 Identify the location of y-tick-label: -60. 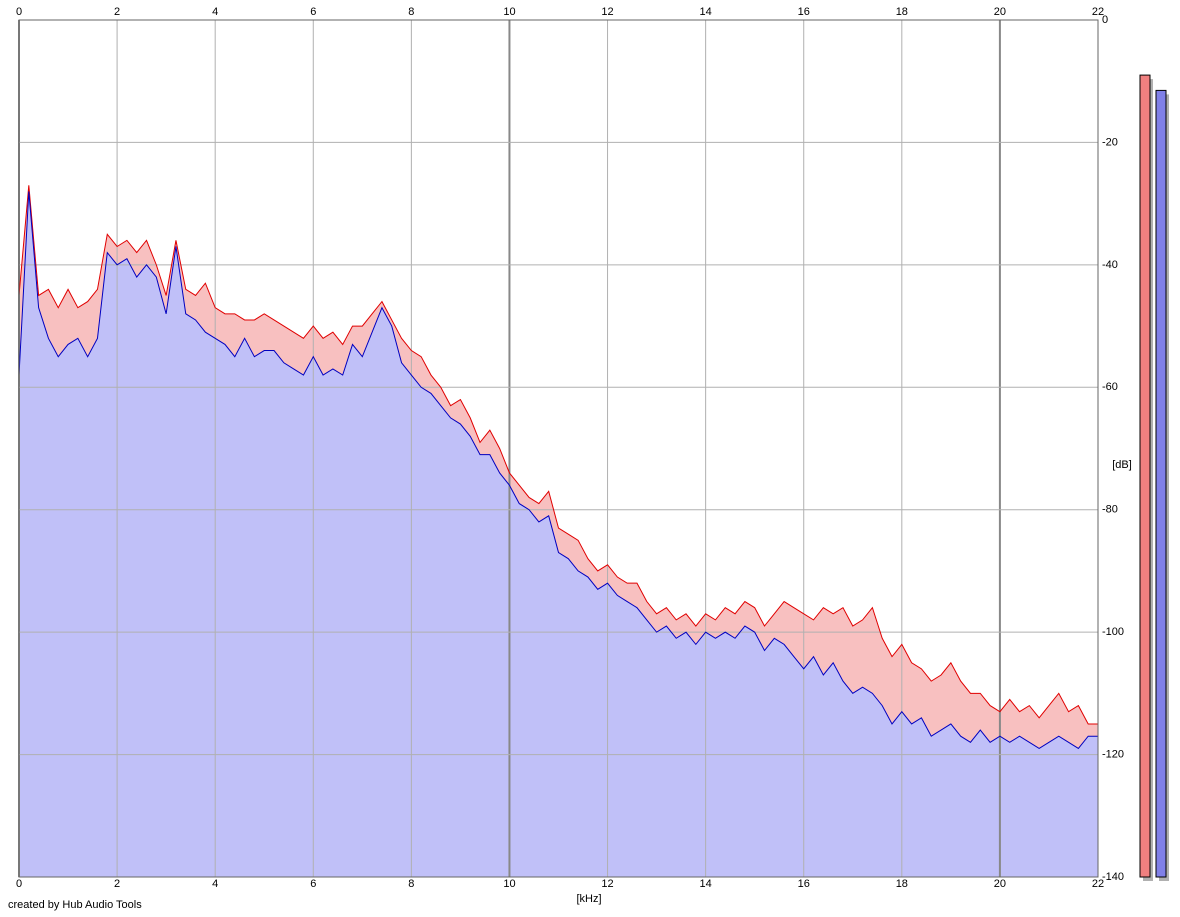
(1110, 387).